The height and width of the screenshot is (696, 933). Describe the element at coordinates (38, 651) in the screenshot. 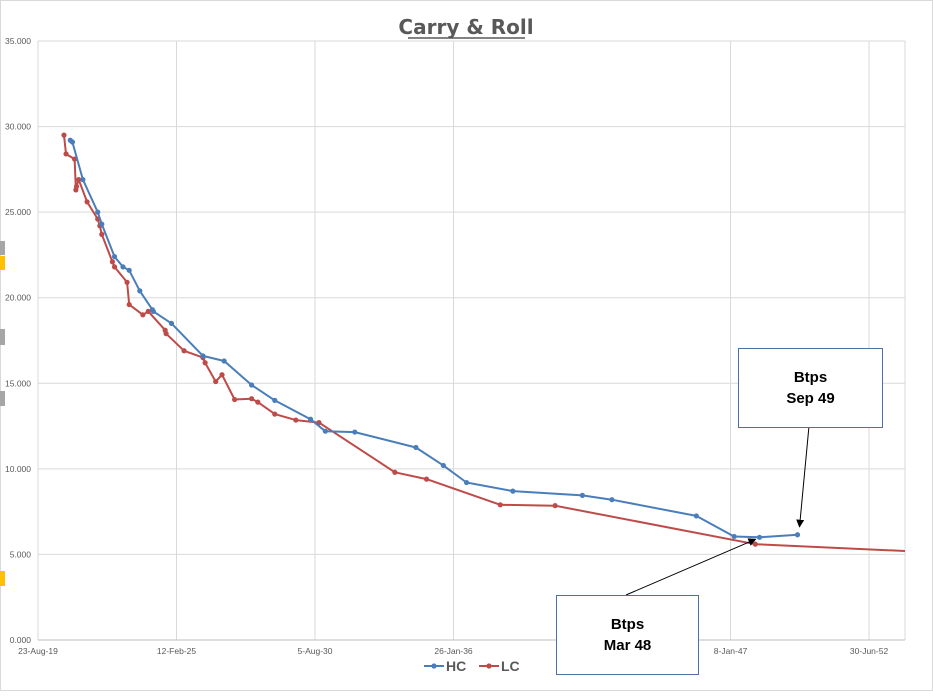

I see `x-tick-label: 23-Aug-19` at that location.